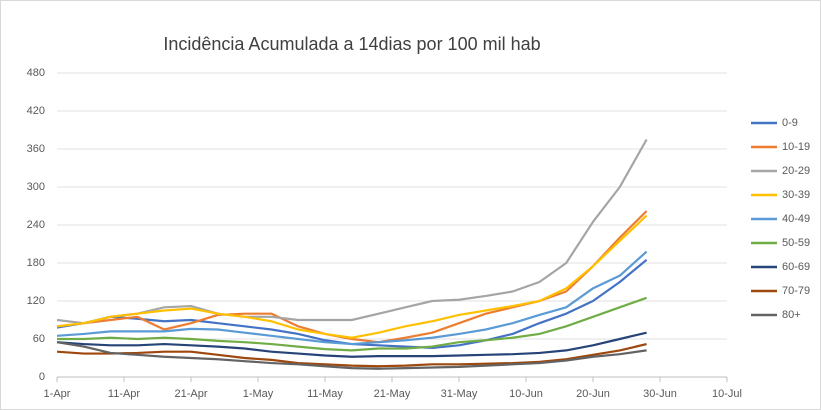 The image size is (821, 410). What do you see at coordinates (36, 187) in the screenshot?
I see `y-tick-label: 300` at bounding box center [36, 187].